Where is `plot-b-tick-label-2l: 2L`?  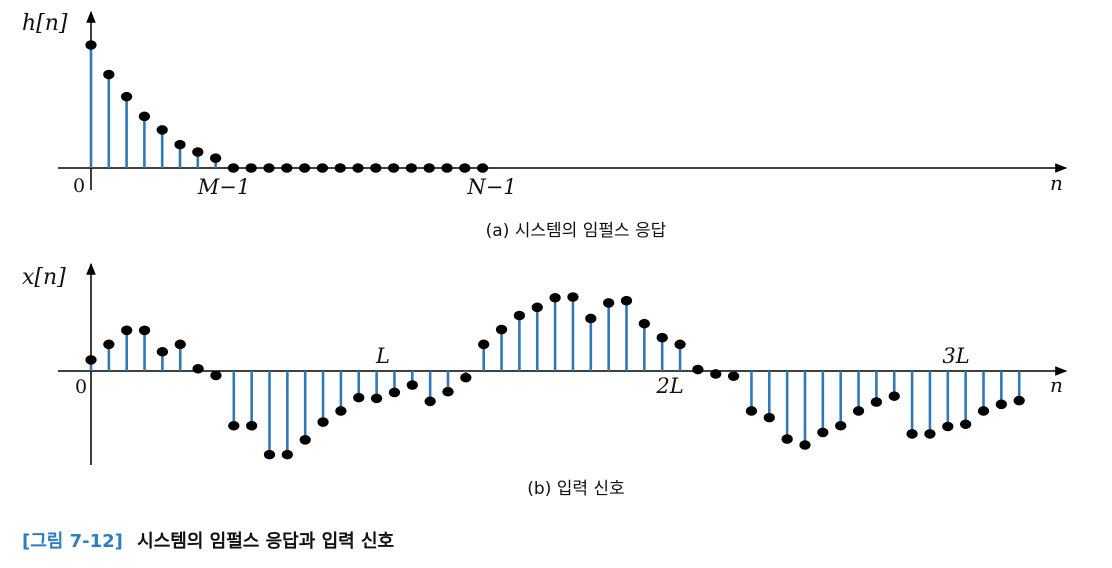
plot-b-tick-label-2l: 2L is located at coordinates (669, 386).